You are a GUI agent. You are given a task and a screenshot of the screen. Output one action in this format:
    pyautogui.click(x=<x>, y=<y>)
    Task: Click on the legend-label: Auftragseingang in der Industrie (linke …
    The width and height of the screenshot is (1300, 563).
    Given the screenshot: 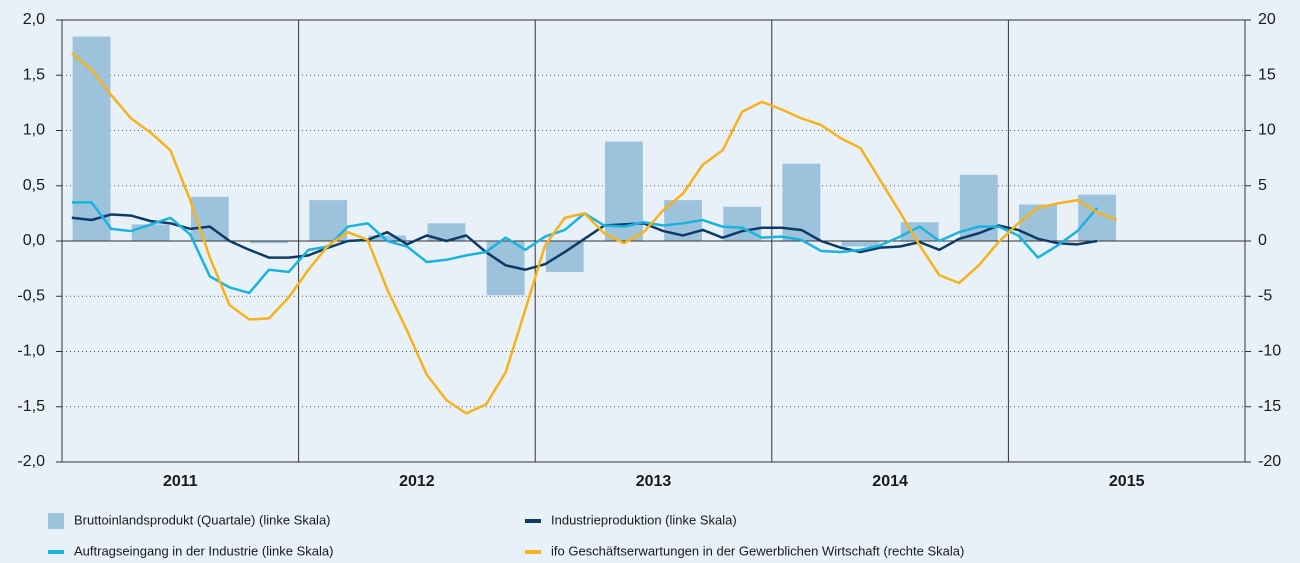 What is the action you would take?
    pyautogui.click(x=203, y=550)
    